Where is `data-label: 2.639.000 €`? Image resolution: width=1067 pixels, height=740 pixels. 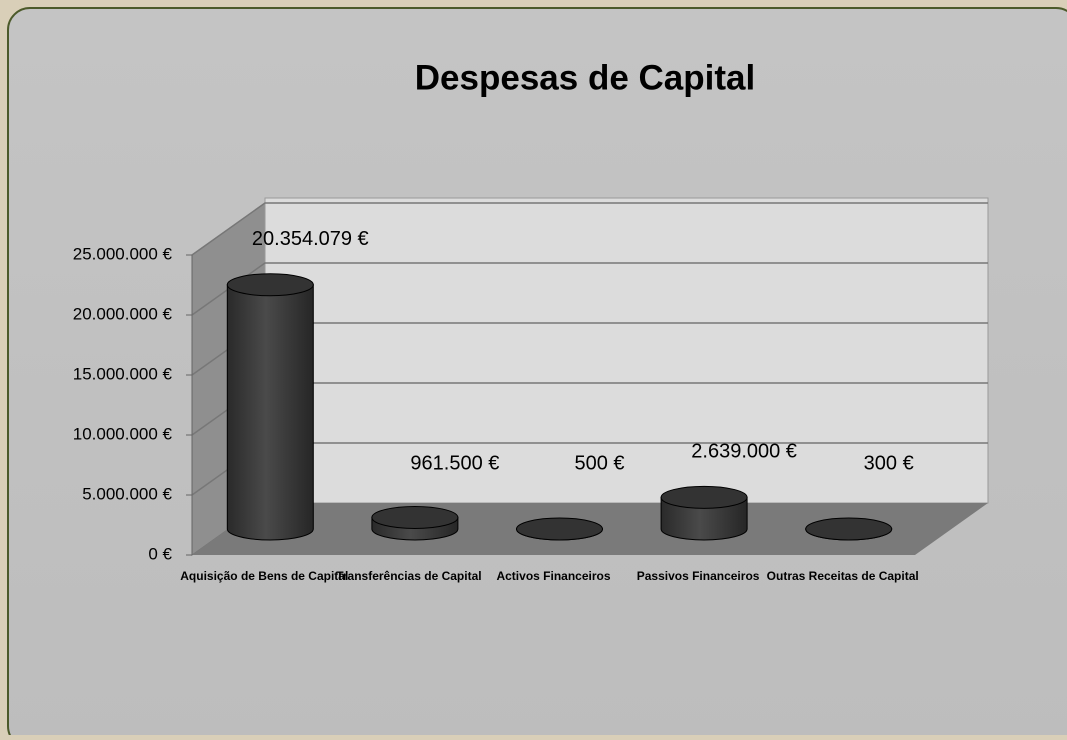
data-label: 2.639.000 € is located at coordinates (744, 452).